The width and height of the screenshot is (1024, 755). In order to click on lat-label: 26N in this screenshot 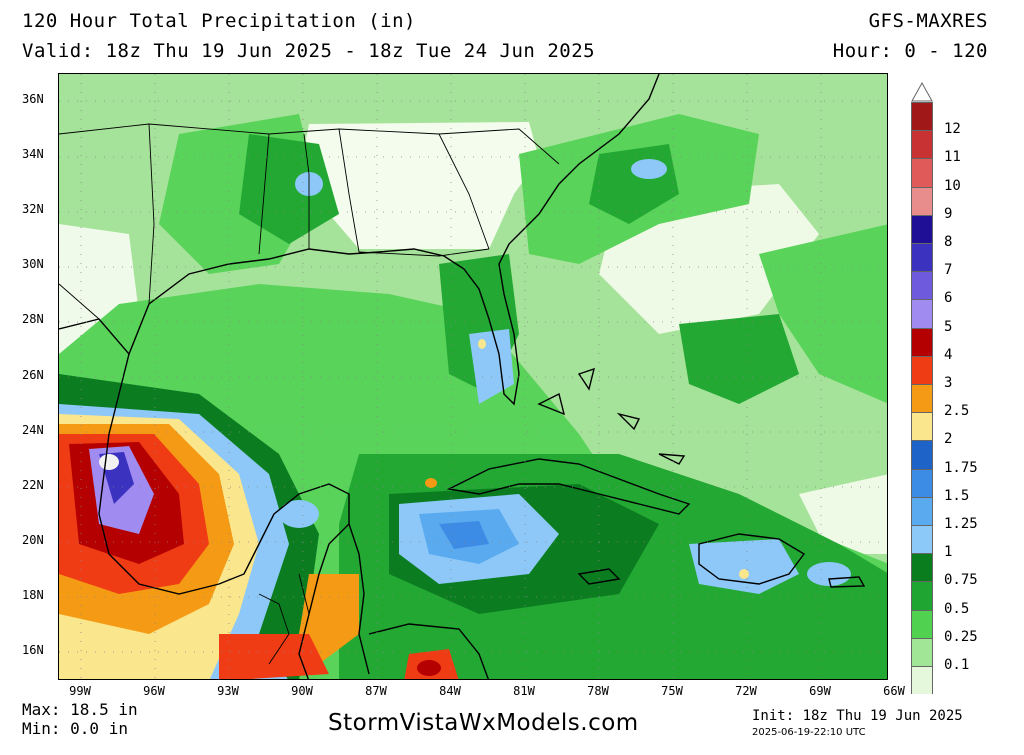, I will do `click(33, 374)`.